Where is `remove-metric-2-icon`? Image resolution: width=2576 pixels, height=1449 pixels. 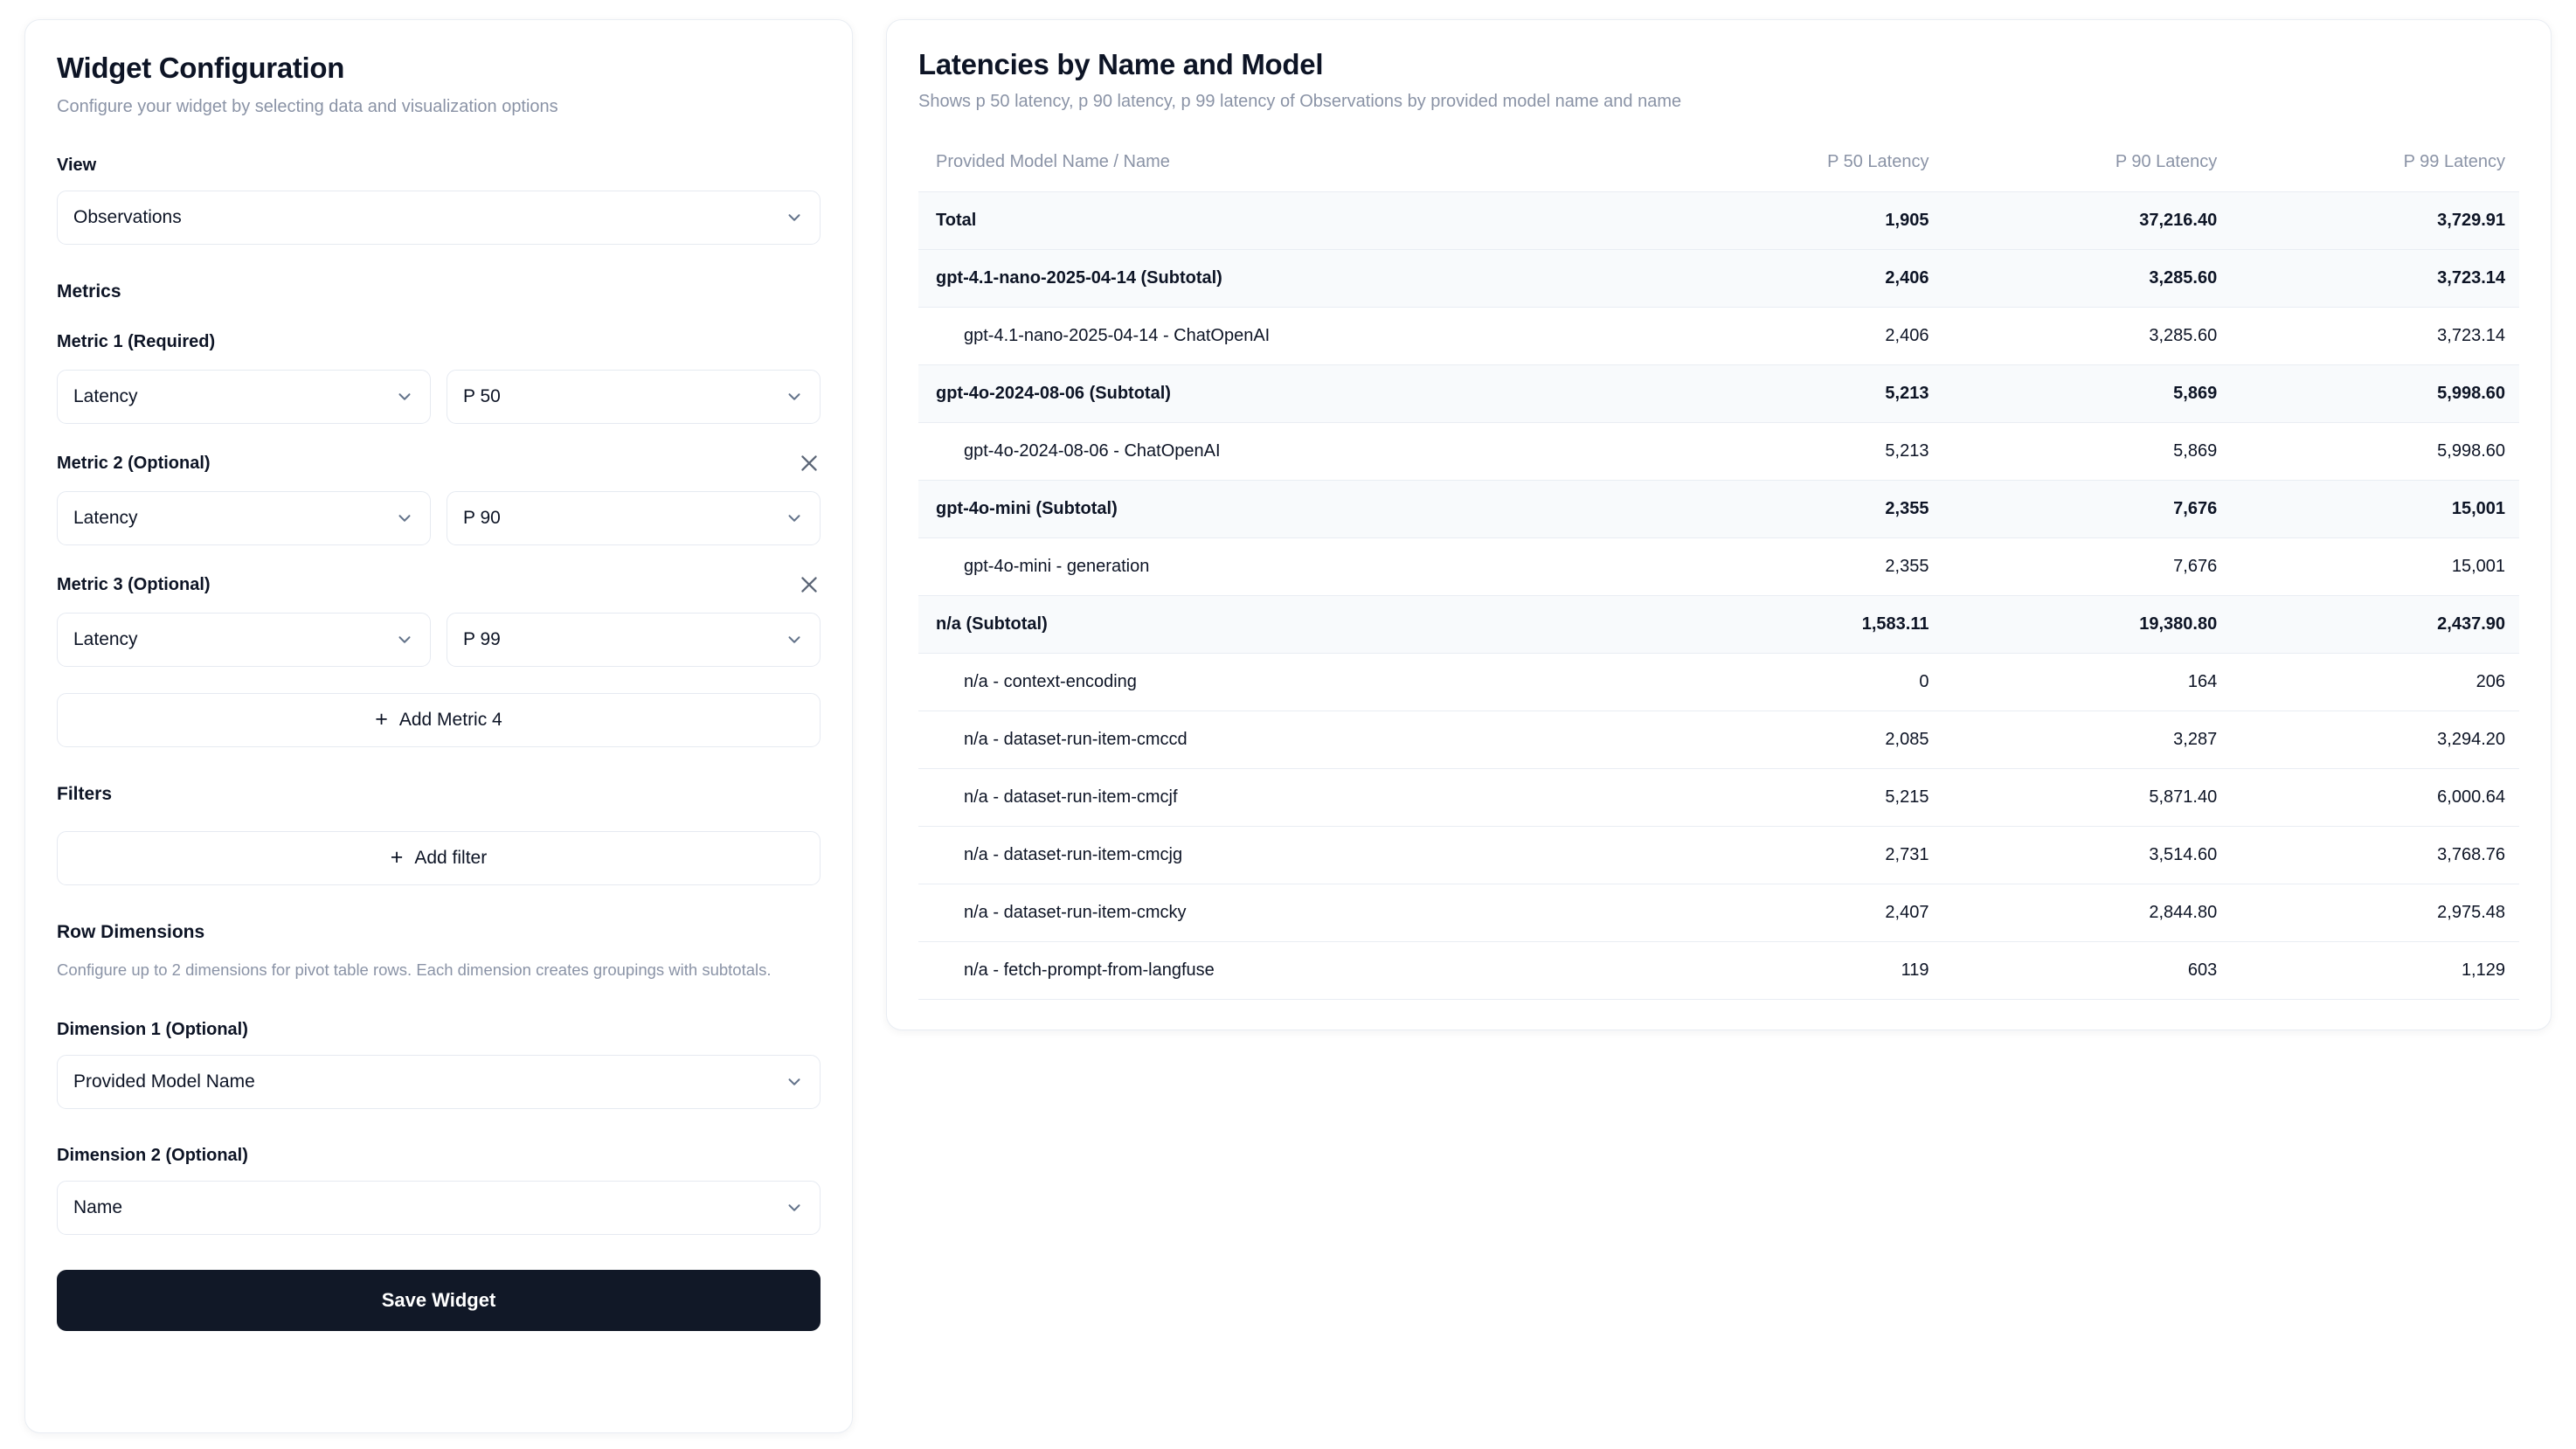 remove-metric-2-icon is located at coordinates (809, 464).